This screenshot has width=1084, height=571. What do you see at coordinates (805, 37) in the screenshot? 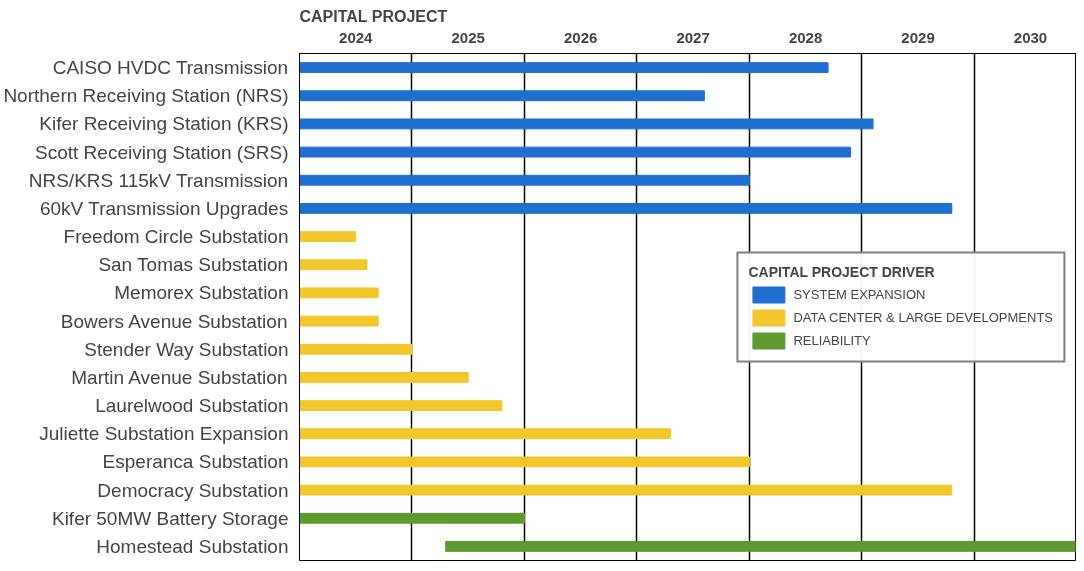
I see `x-tick-label: 2028` at bounding box center [805, 37].